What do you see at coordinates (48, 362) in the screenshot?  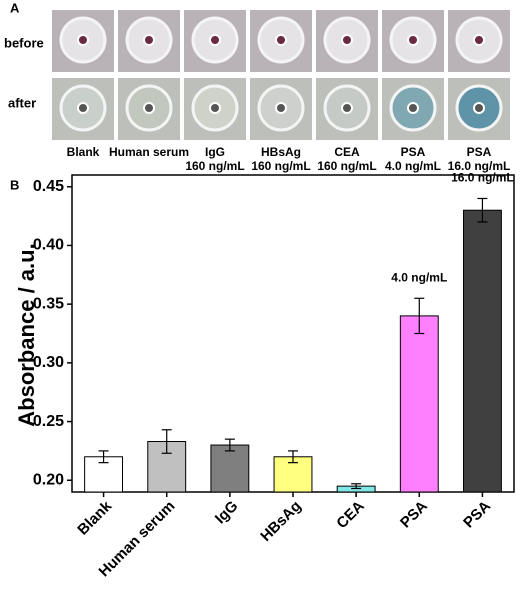 I see `y-tick-label: 0.30` at bounding box center [48, 362].